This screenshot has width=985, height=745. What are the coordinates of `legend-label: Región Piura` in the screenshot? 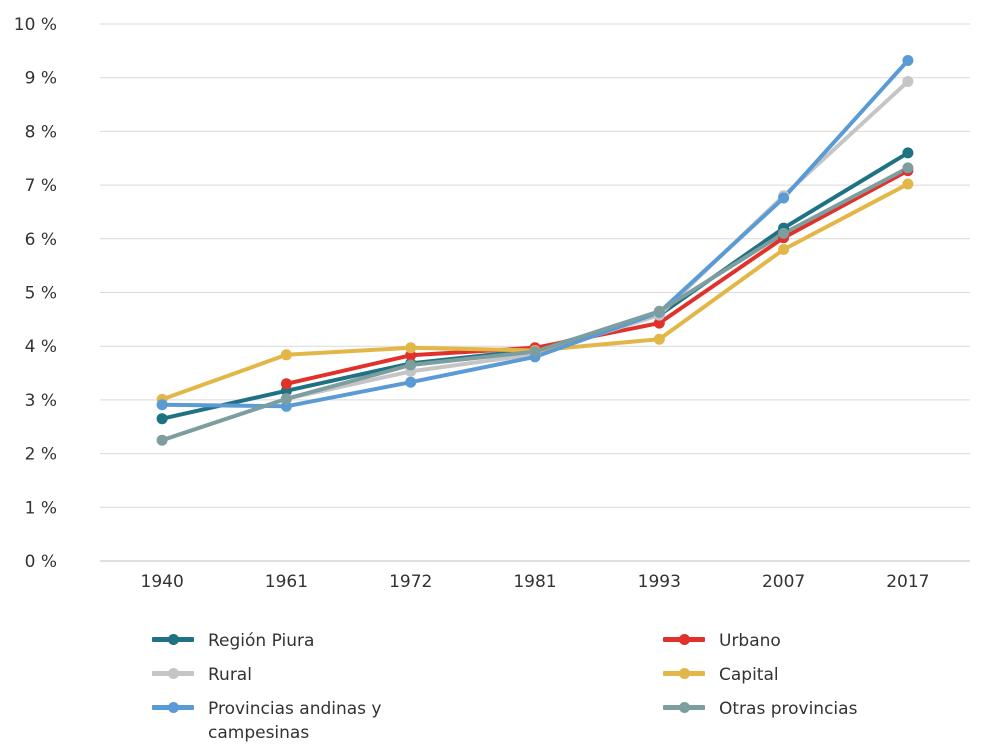 It's located at (261, 641).